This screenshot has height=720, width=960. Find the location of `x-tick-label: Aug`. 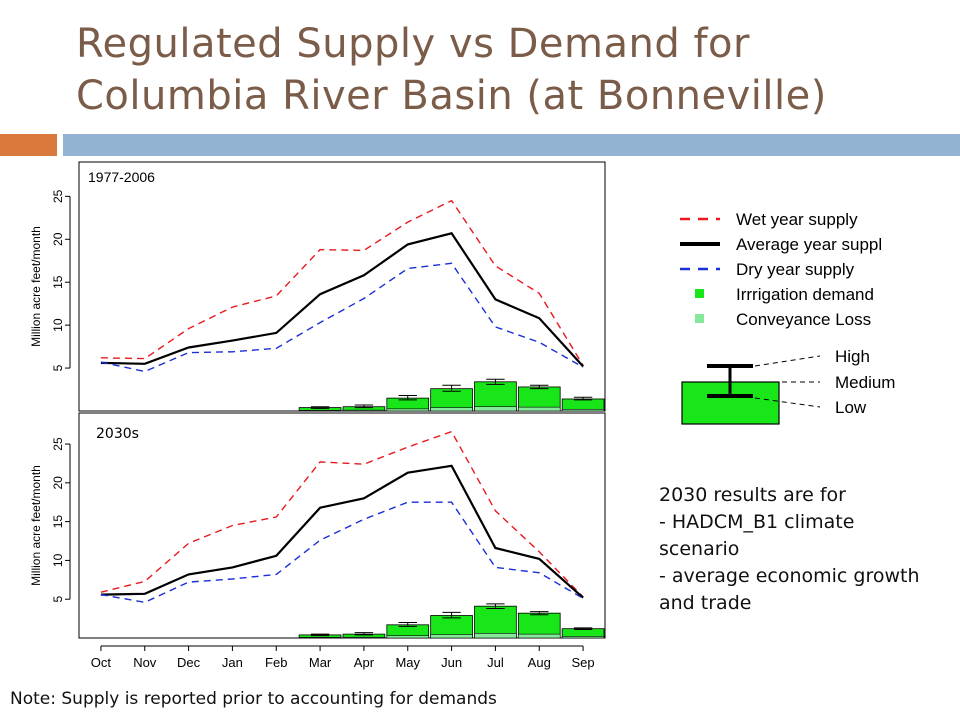

x-tick-label: Aug is located at coordinates (539, 662).